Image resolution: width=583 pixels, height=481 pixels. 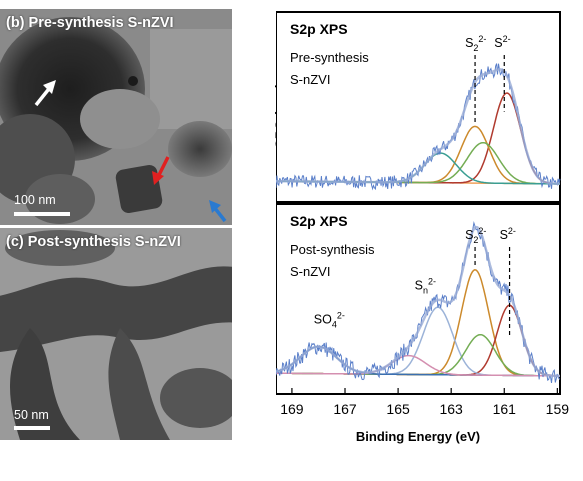 What do you see at coordinates (398, 409) in the screenshot?
I see `x-tick-label: 165` at bounding box center [398, 409].